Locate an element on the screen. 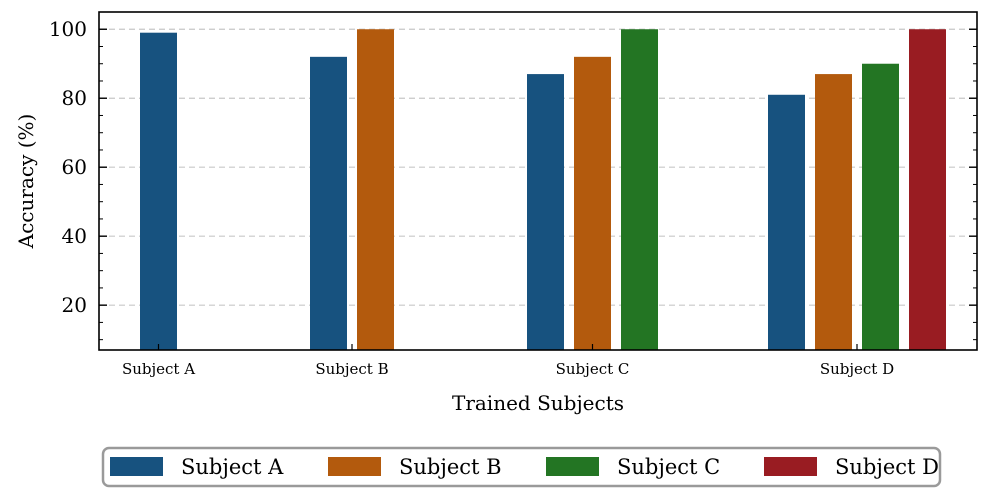 The width and height of the screenshot is (996, 499). y-tick-label-80: 80 is located at coordinates (74, 98).